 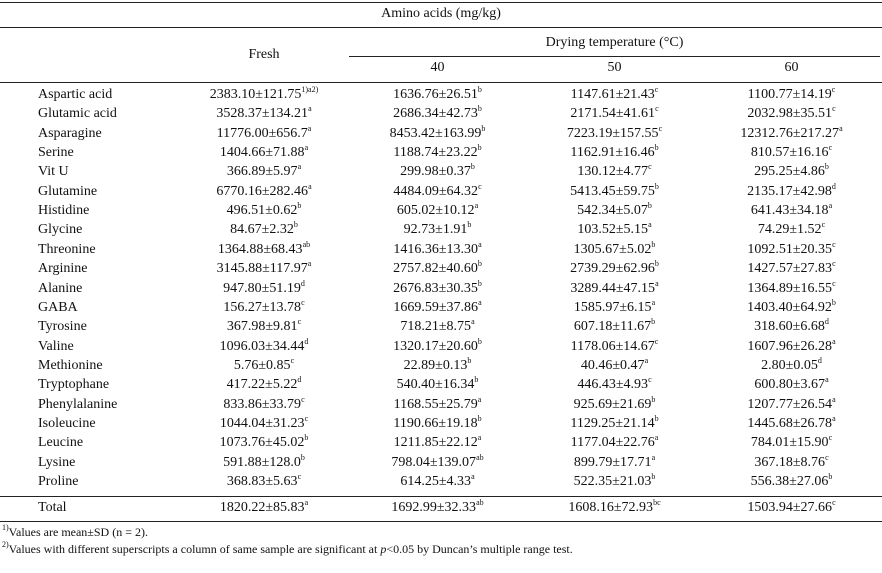 I want to click on value-cell: 1177.04±22.76a, so click(x=614, y=442).